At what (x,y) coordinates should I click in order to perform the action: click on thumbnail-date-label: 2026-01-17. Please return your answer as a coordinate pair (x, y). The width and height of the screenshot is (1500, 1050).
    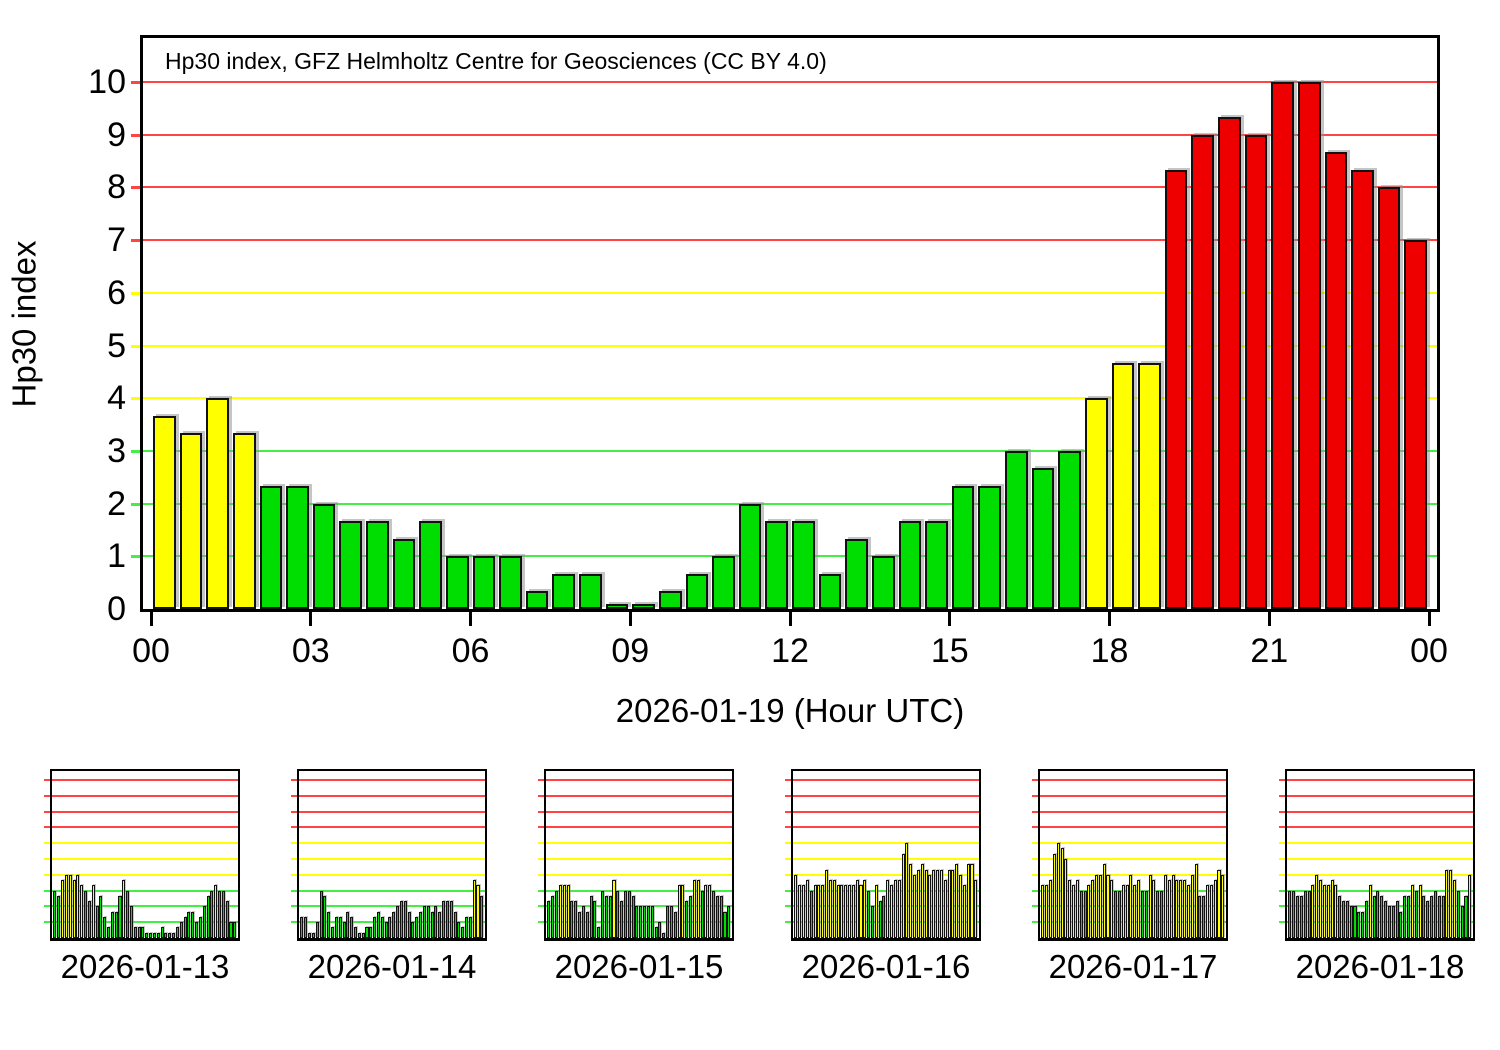
    Looking at the image, I should click on (1133, 966).